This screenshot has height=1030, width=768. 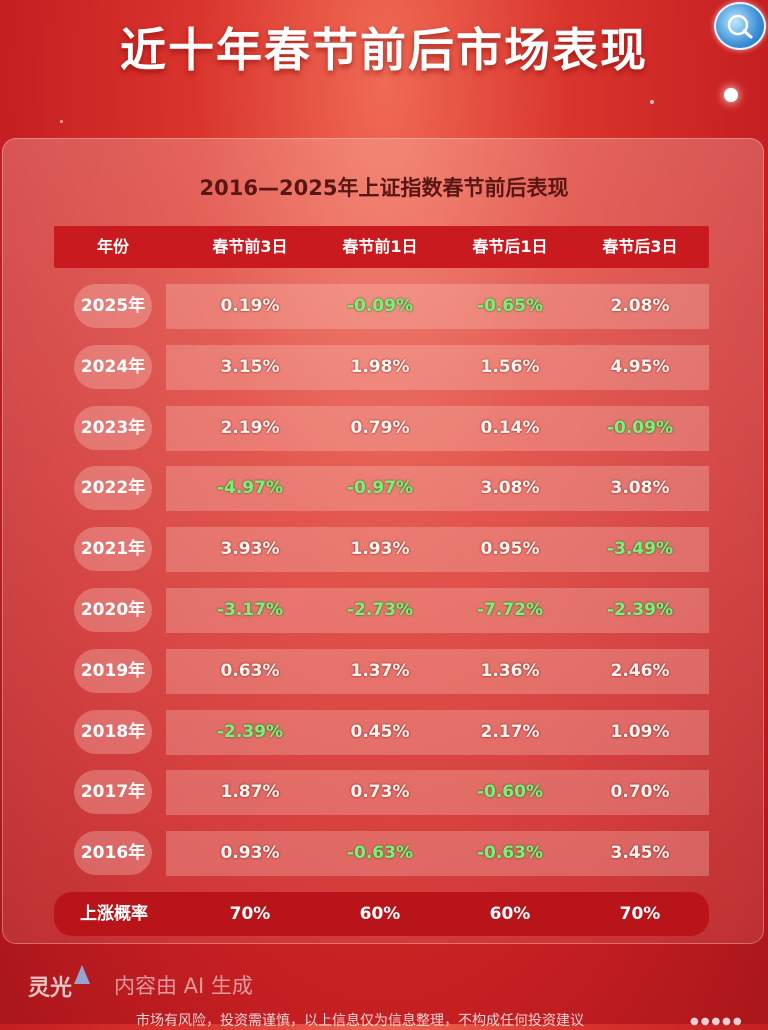 I want to click on year-label: 2016年, so click(x=113, y=853).